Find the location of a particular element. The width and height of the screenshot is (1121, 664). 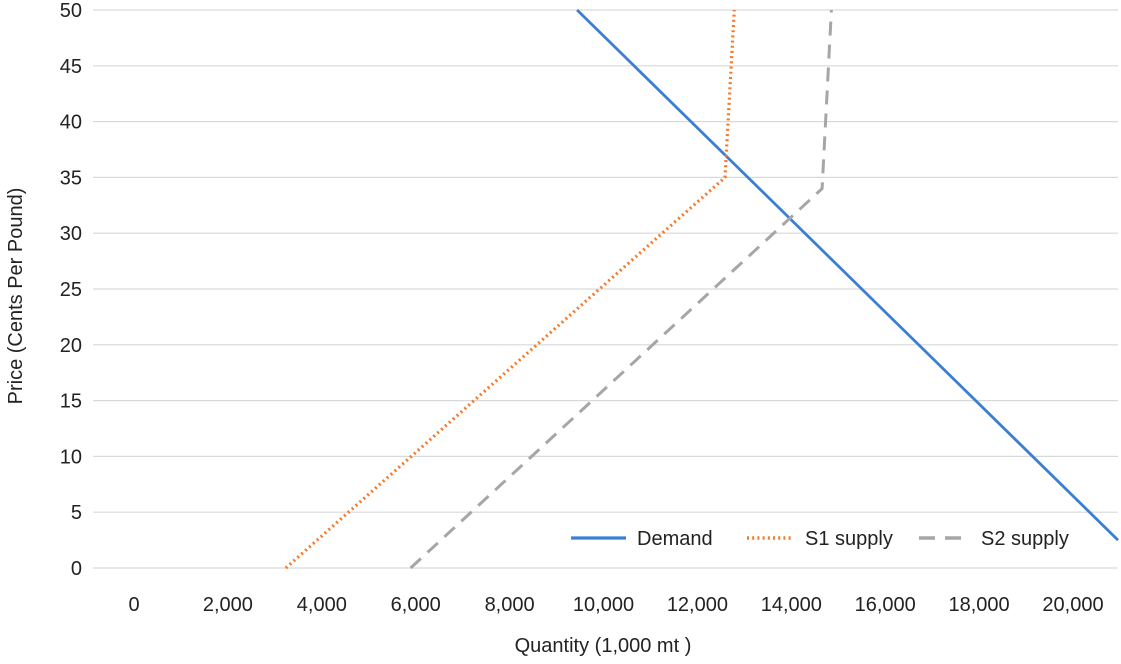

x-tick-label: 20,000 is located at coordinates (1072, 605).